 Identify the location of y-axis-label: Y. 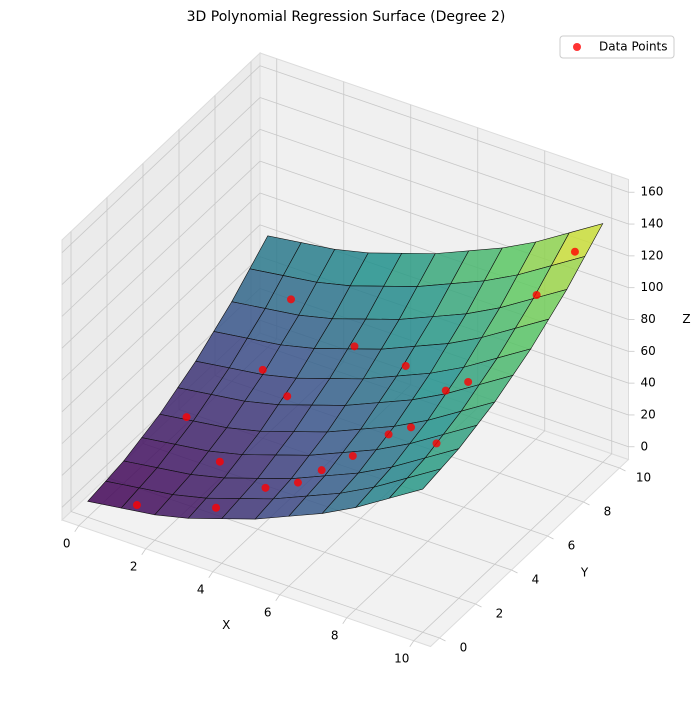
(584, 573).